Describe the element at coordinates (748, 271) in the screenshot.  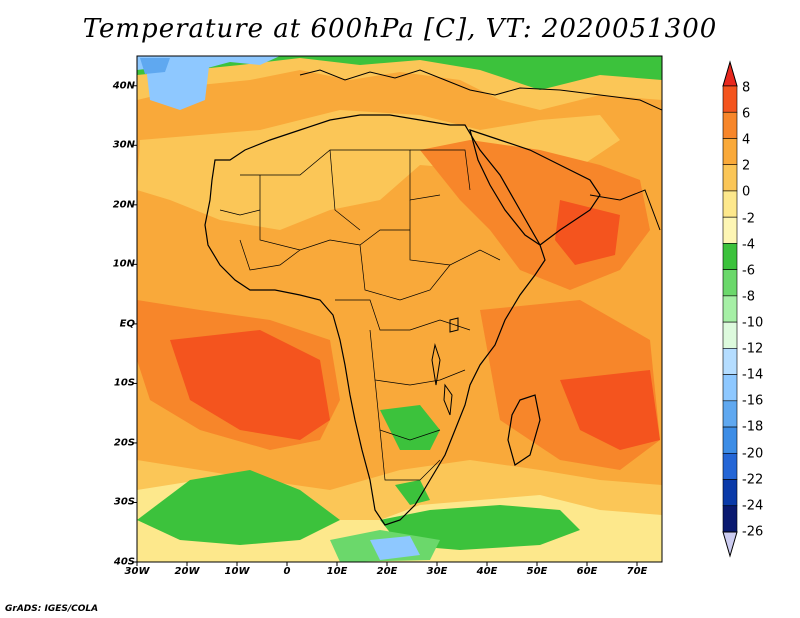
I see `colorbar-label: -6` at that location.